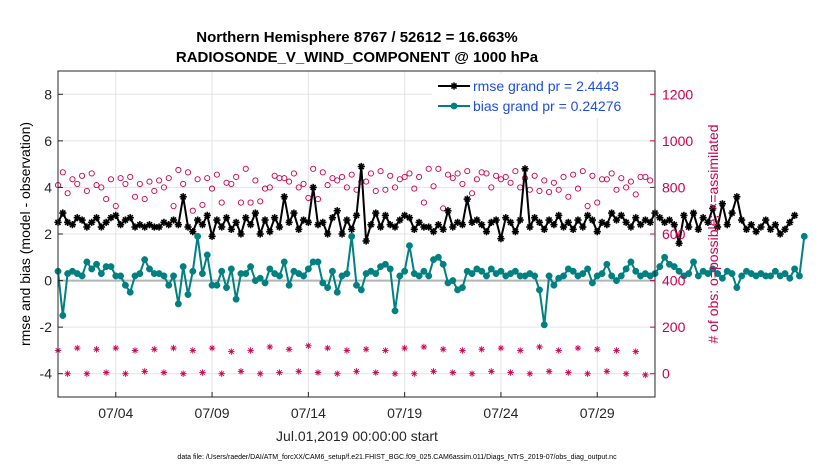 The width and height of the screenshot is (830, 470). Describe the element at coordinates (454, 86) in the screenshot. I see `legend-marker` at that location.